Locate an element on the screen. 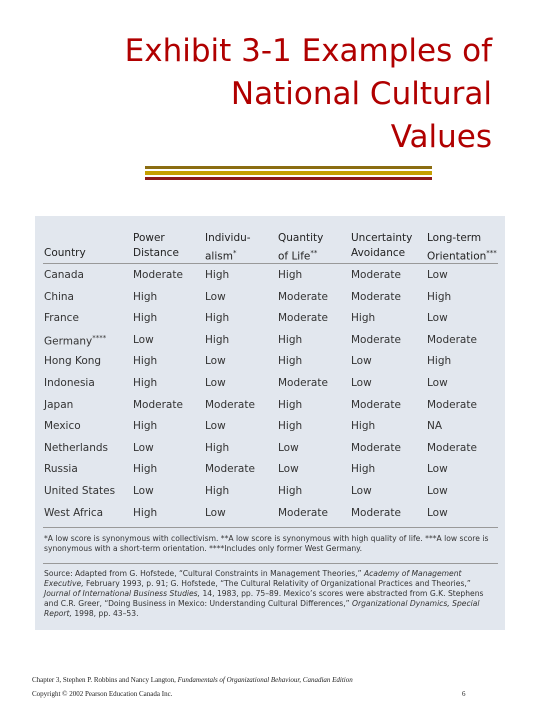 The width and height of the screenshot is (540, 720). country-cell: West Africa is located at coordinates (73, 513).